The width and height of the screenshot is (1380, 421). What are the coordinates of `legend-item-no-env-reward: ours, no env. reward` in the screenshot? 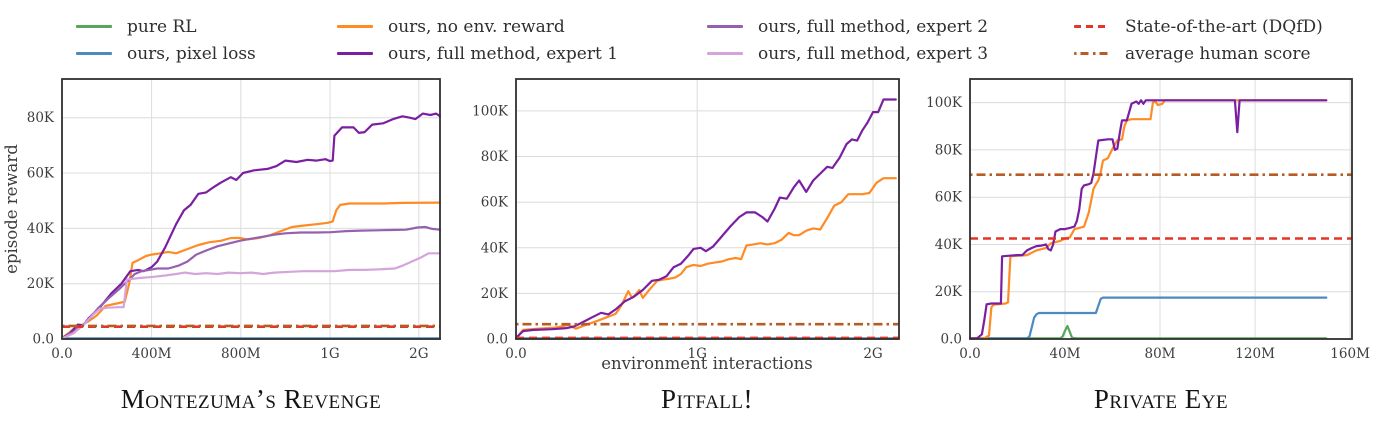 It's located at (477, 26).